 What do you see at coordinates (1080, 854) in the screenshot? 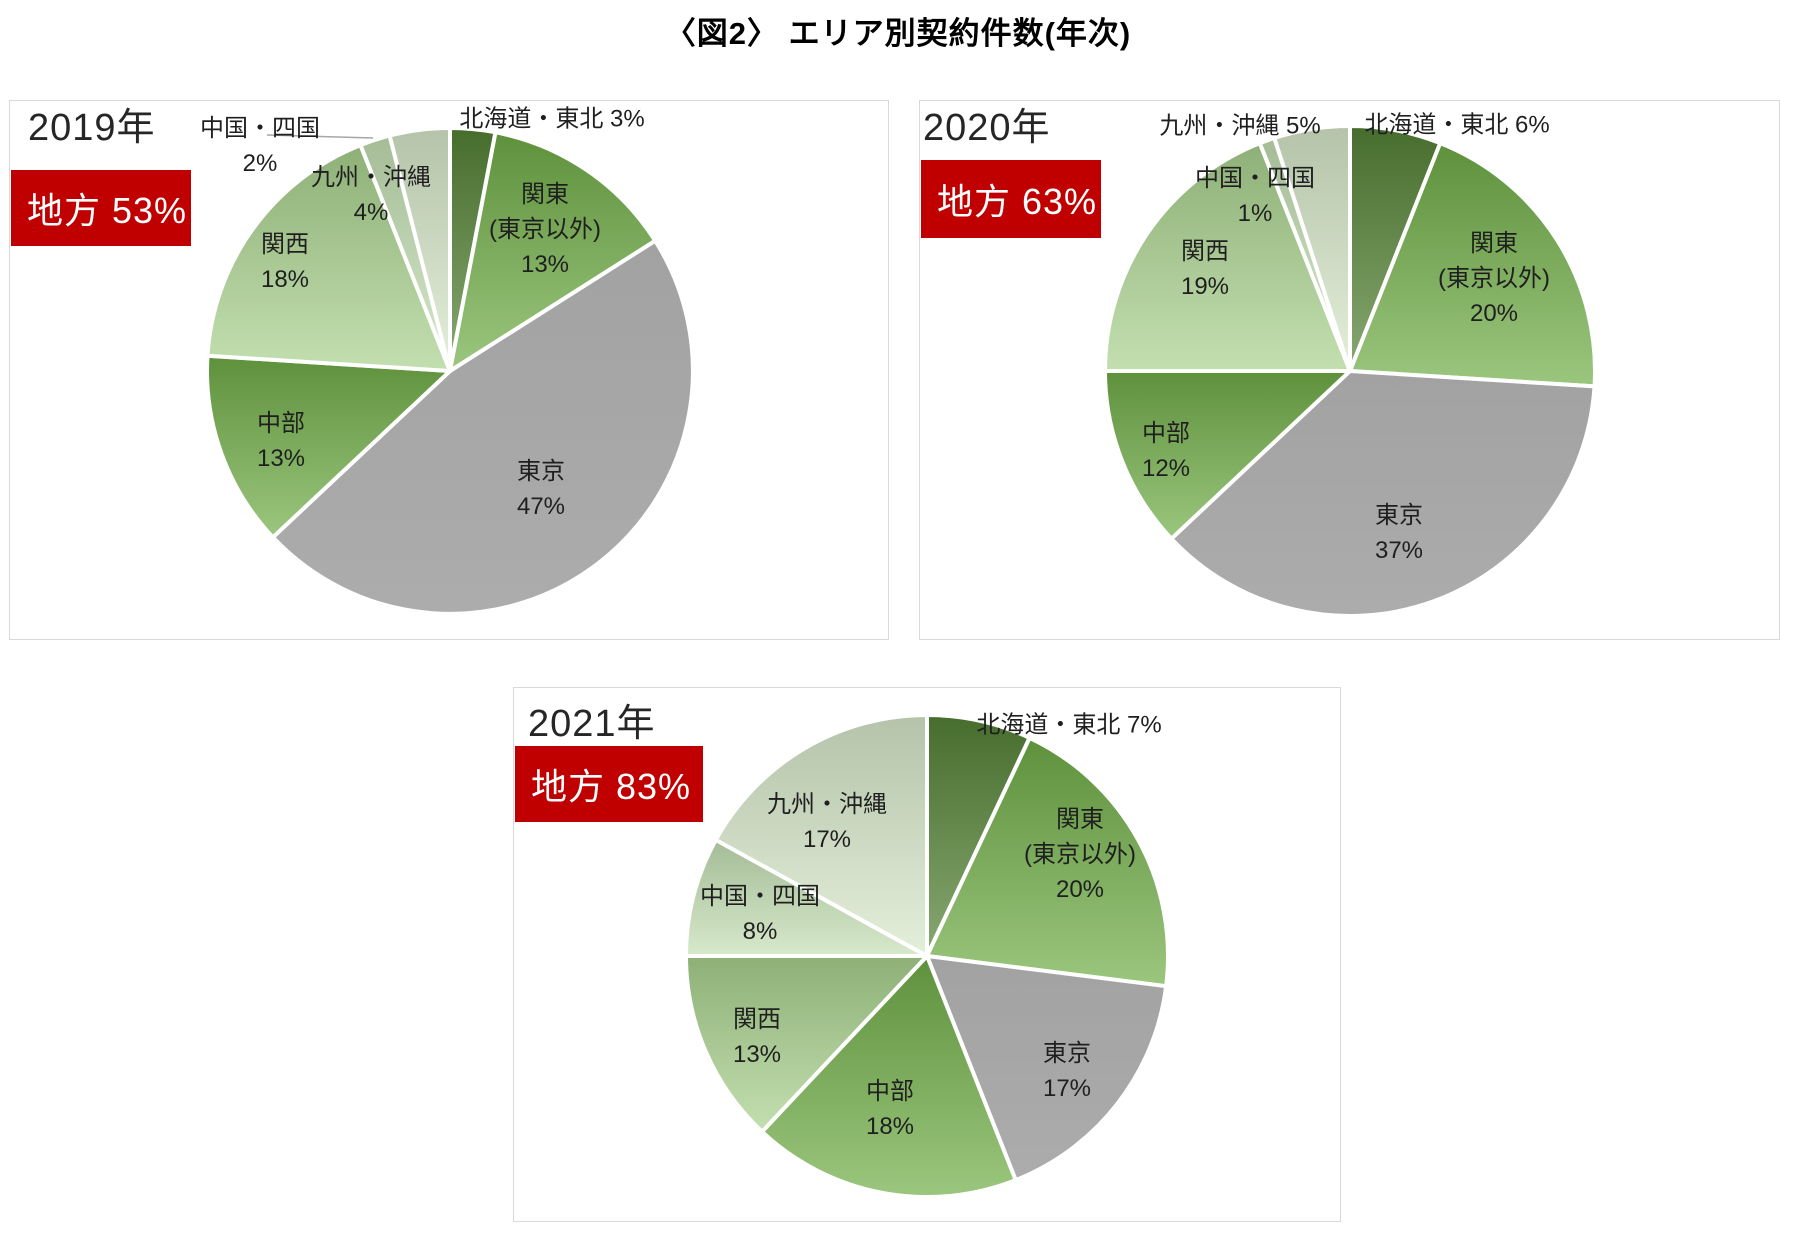
I see `pie-slice-label-2021年-関東(東京以外): 関東 (東京以外) 20%` at bounding box center [1080, 854].